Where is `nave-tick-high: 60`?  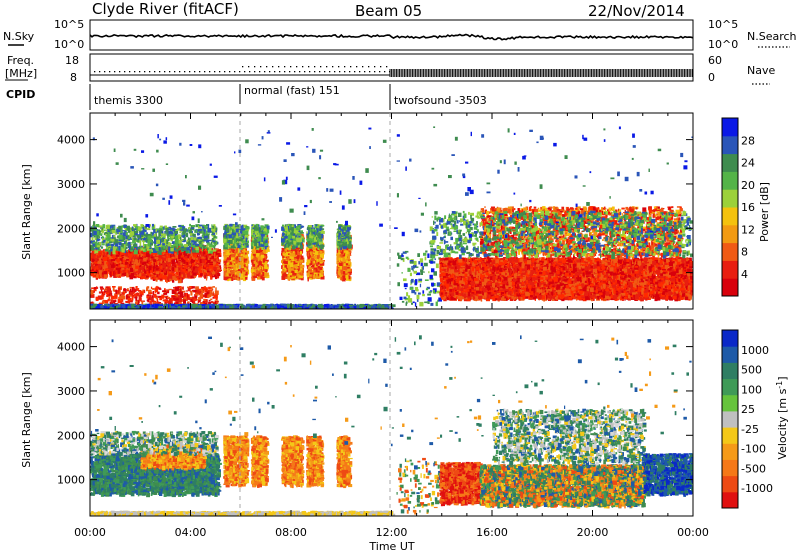
nave-tick-high: 60 is located at coordinates (715, 60).